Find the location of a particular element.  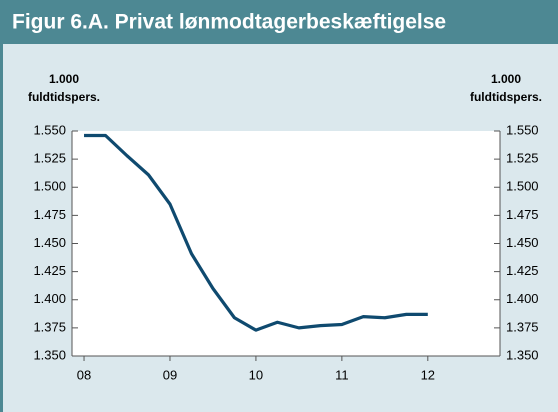

header-bar is located at coordinates (279, 22).